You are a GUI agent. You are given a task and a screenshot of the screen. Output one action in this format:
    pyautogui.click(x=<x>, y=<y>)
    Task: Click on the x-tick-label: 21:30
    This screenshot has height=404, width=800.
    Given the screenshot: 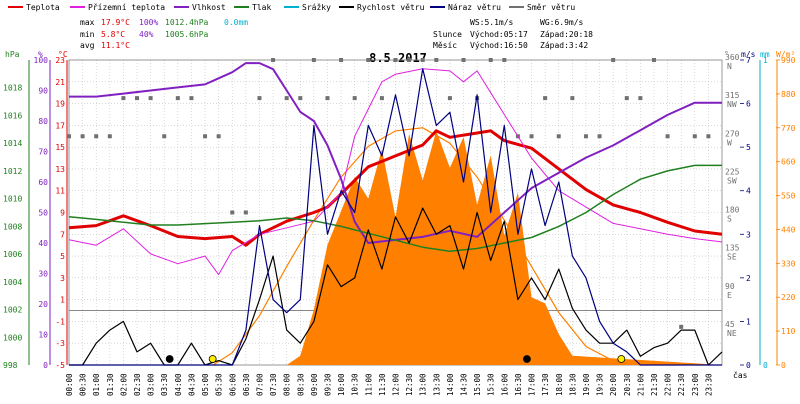 What is the action you would take?
    pyautogui.click(x=654, y=384)
    